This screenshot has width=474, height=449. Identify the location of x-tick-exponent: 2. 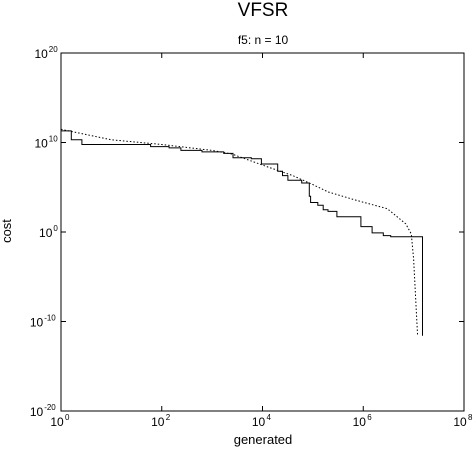
(168, 417).